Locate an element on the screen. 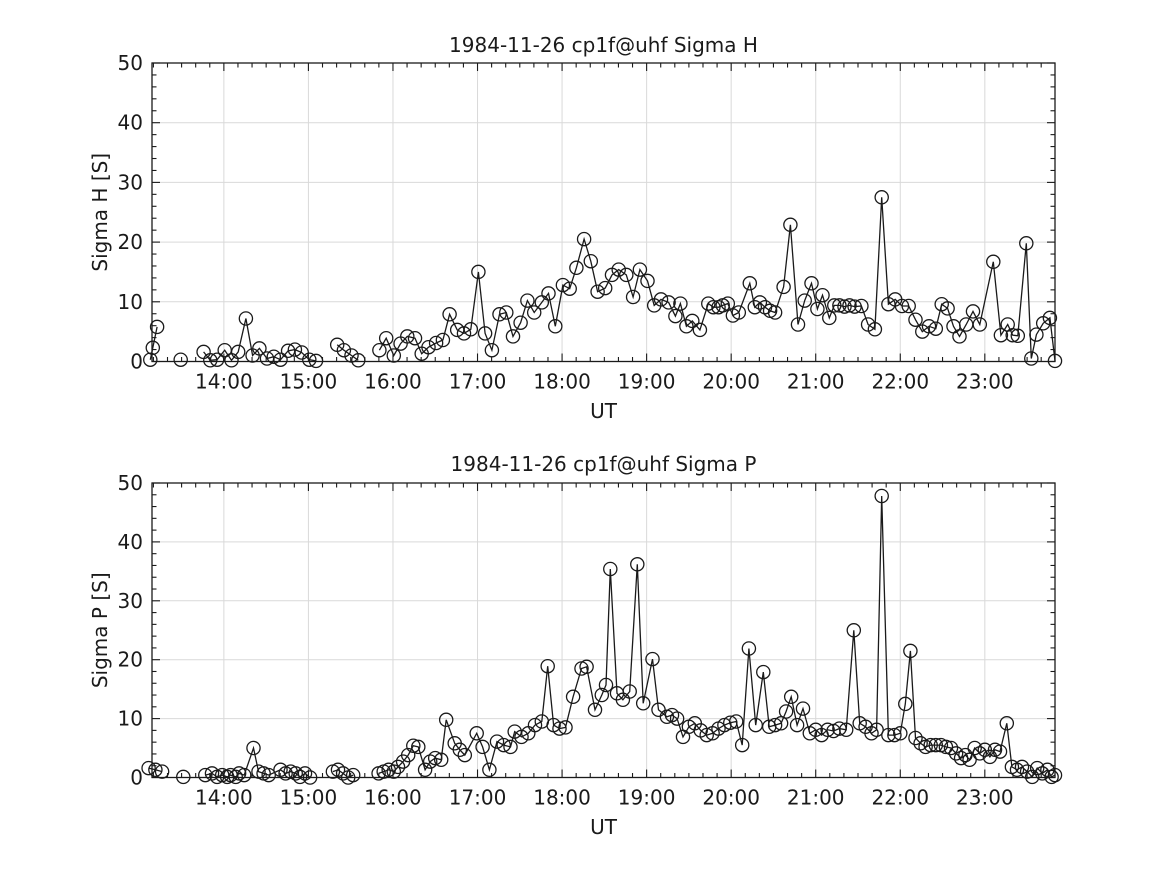 This screenshot has height=875, width=1167. x-tick-label: 20:00 is located at coordinates (731, 798).